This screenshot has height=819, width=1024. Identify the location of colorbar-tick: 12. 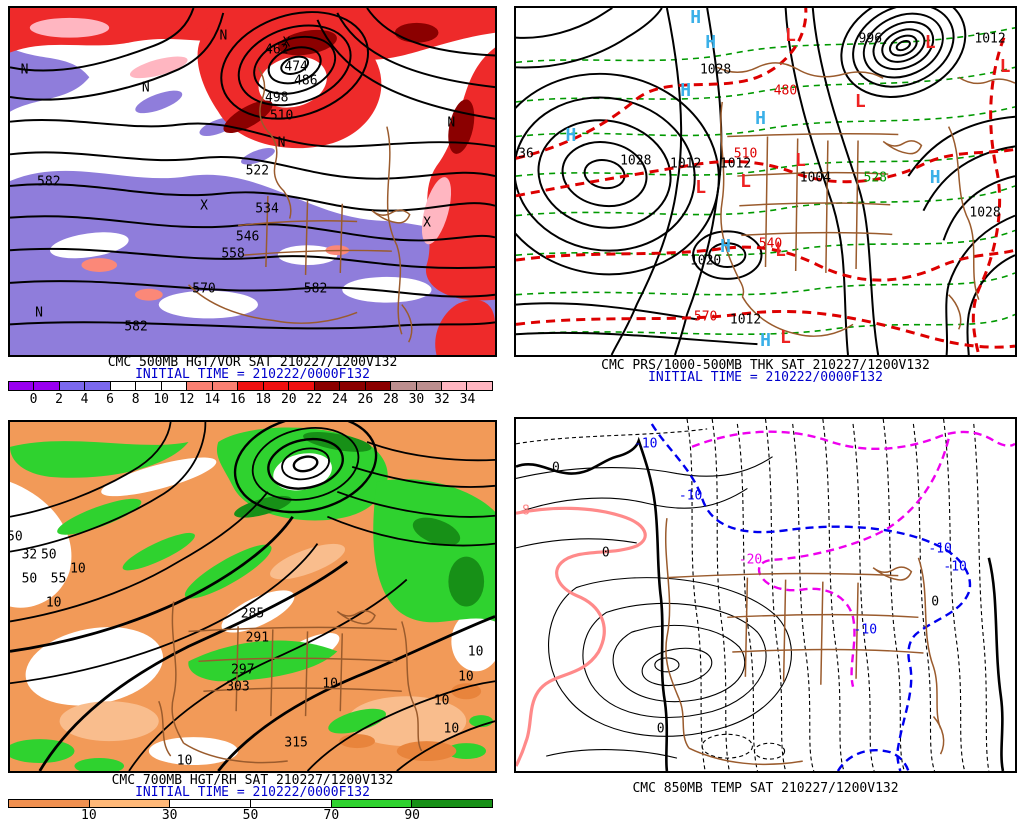
(186, 399).